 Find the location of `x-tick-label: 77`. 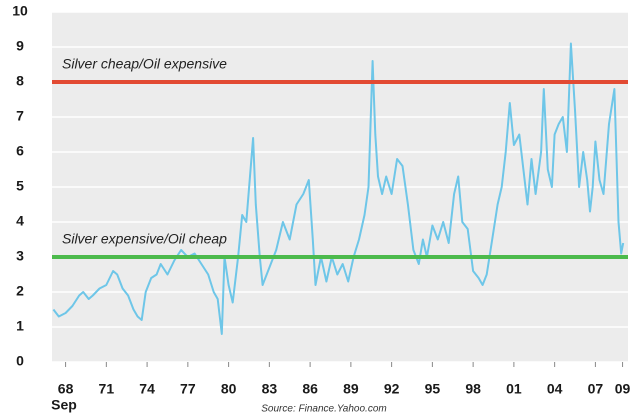

x-tick-label: 77 is located at coordinates (188, 389).